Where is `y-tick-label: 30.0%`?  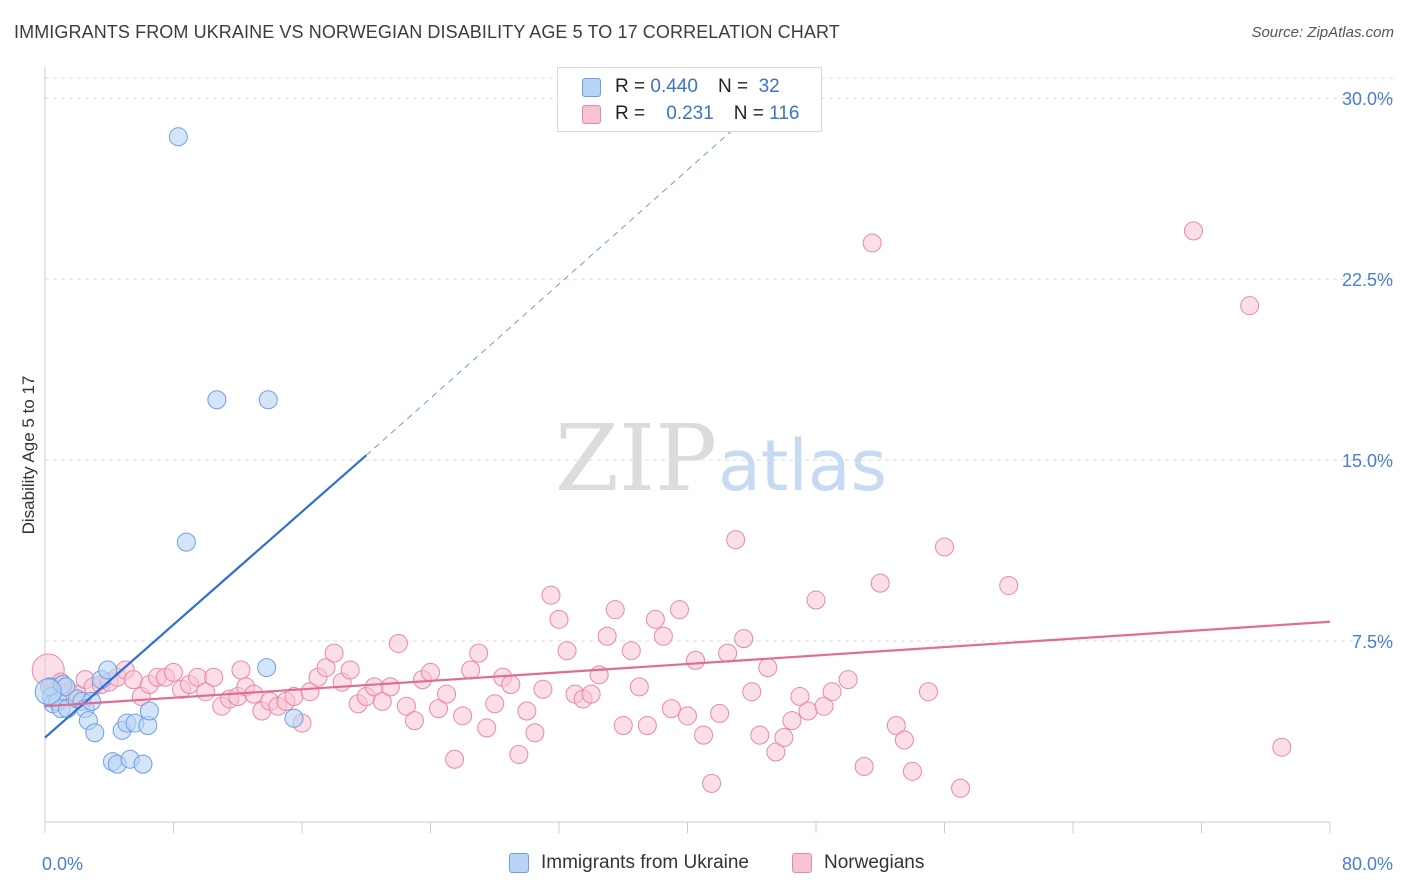 y-tick-label: 30.0% is located at coordinates (1367, 99).